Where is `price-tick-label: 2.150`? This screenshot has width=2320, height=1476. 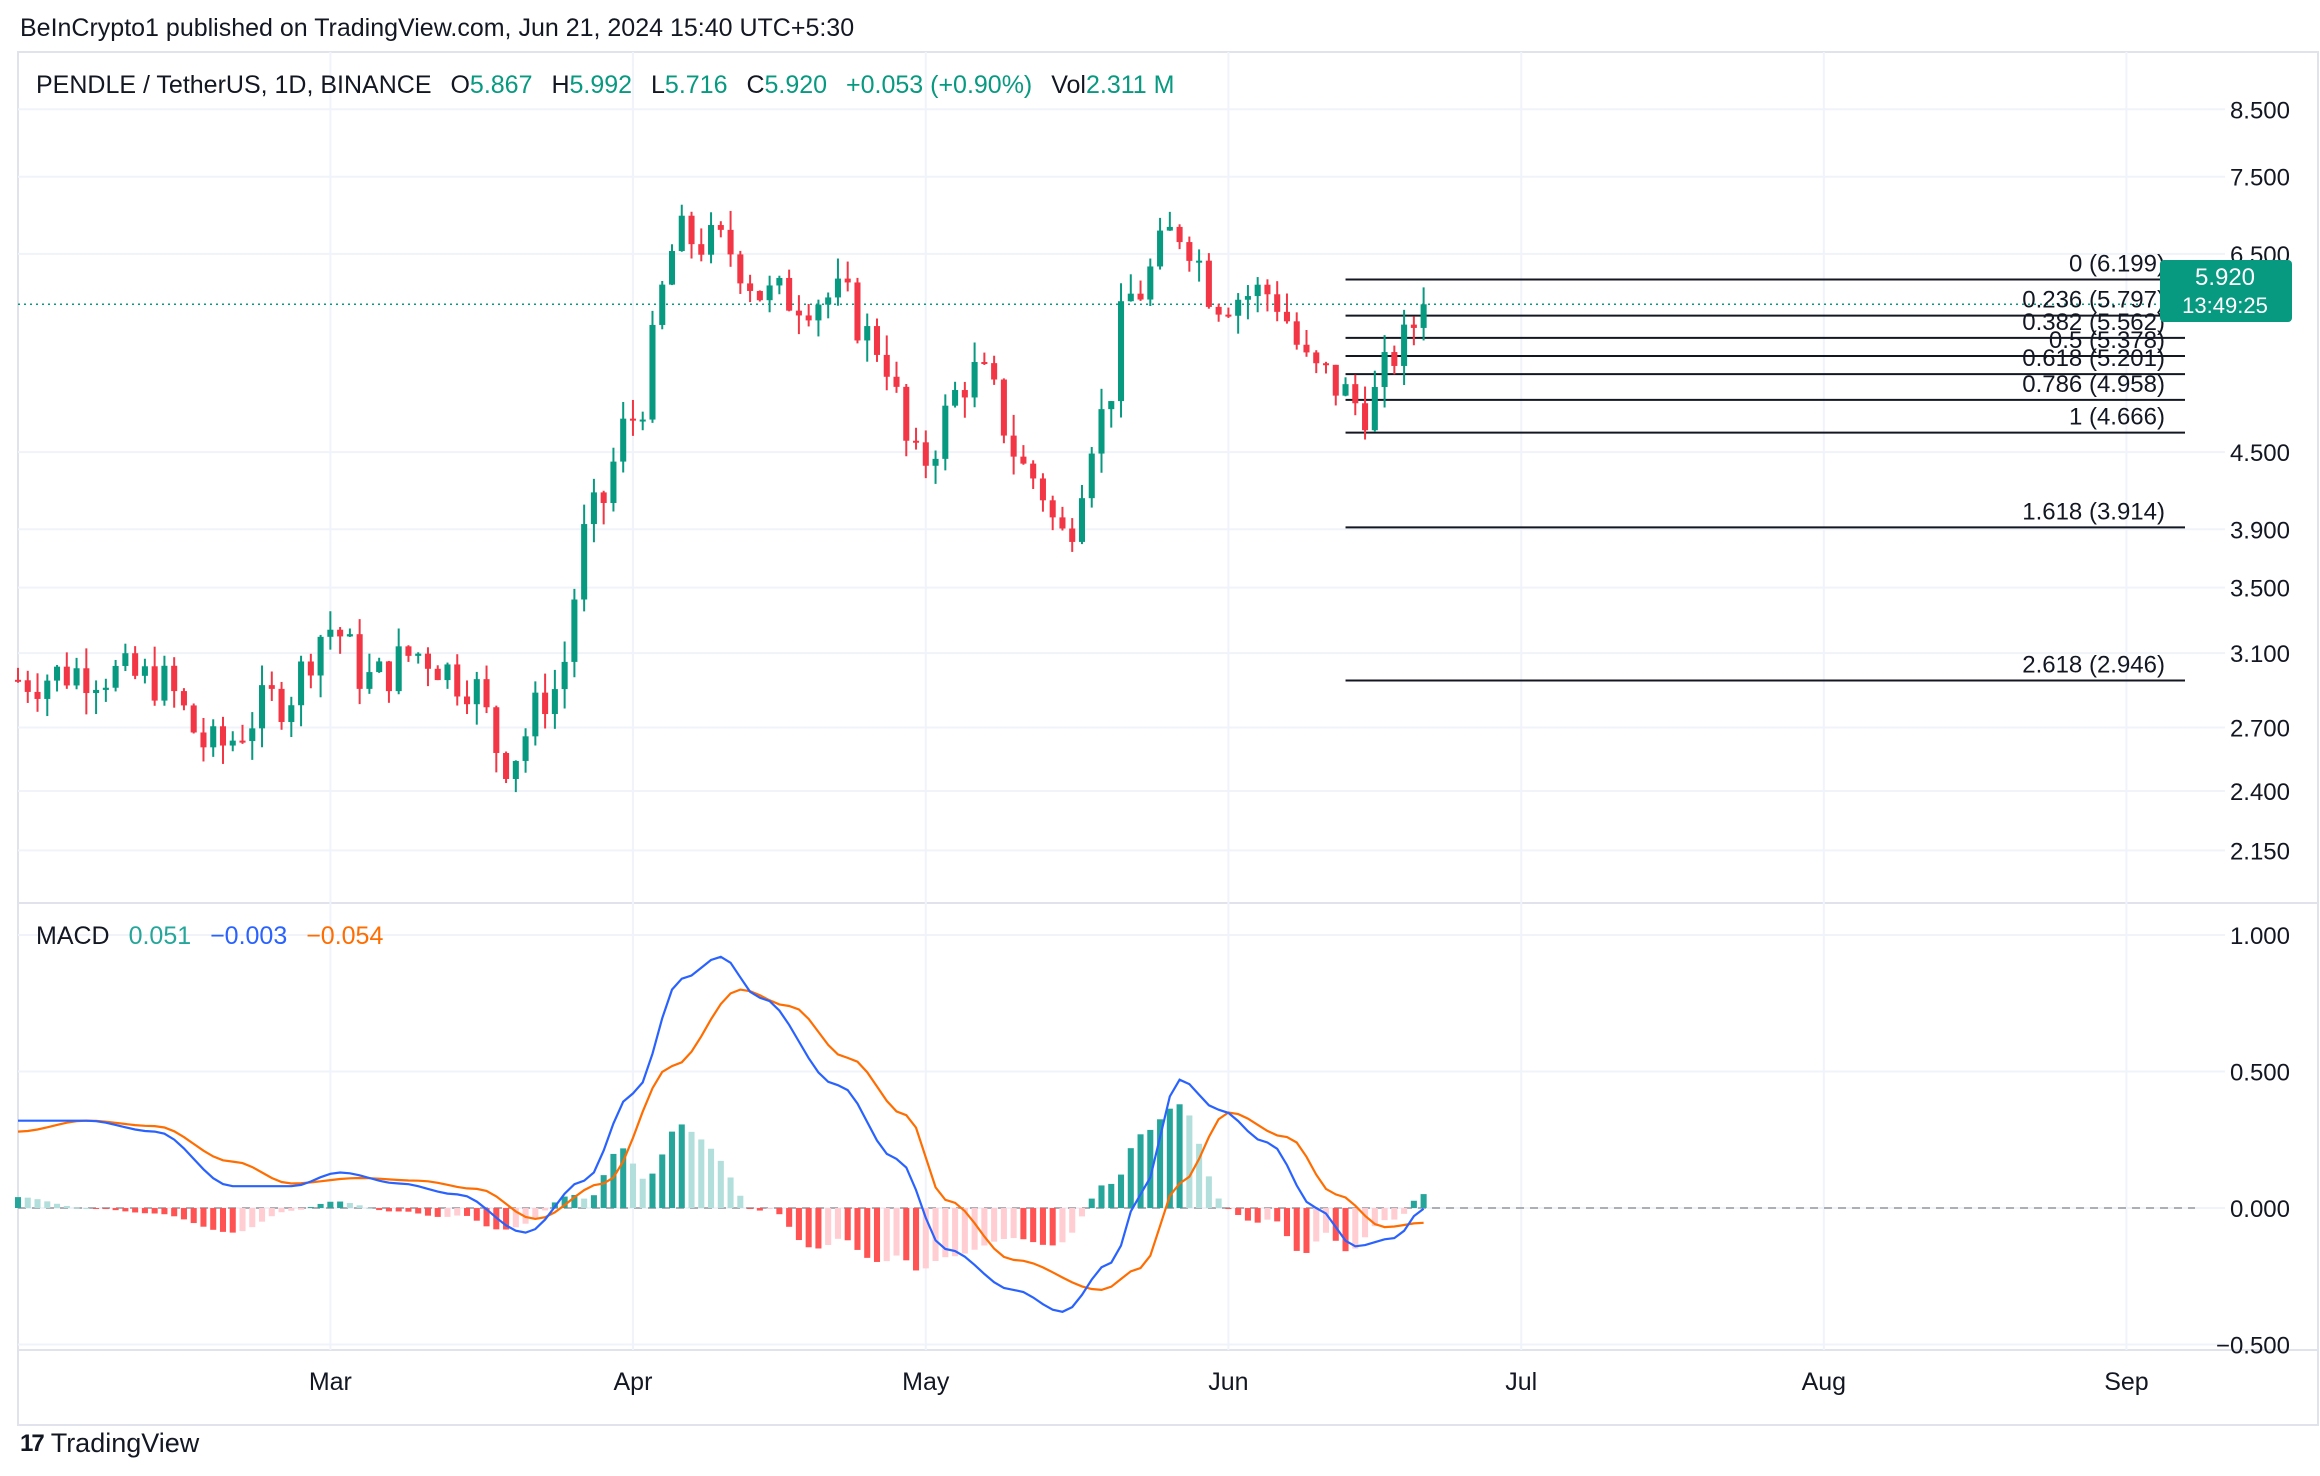 price-tick-label: 2.150 is located at coordinates (2260, 851).